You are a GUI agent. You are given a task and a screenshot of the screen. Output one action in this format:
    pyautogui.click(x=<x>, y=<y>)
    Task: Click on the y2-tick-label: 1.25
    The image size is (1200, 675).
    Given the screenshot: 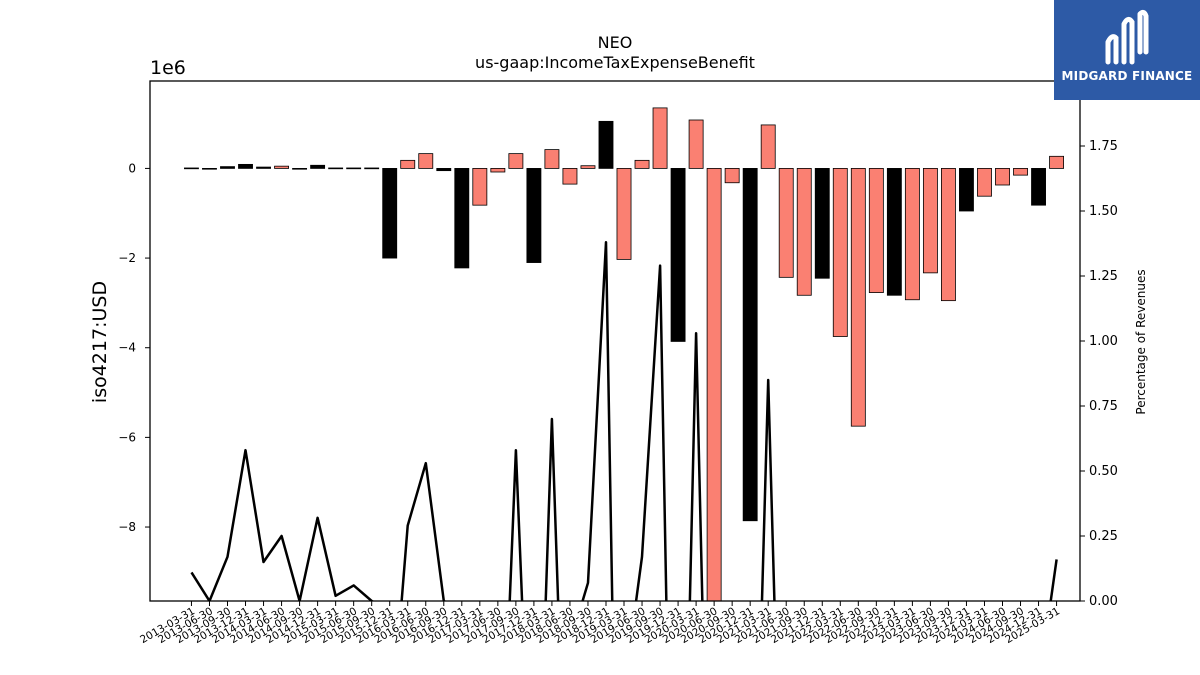 What is the action you would take?
    pyautogui.click(x=1103, y=276)
    